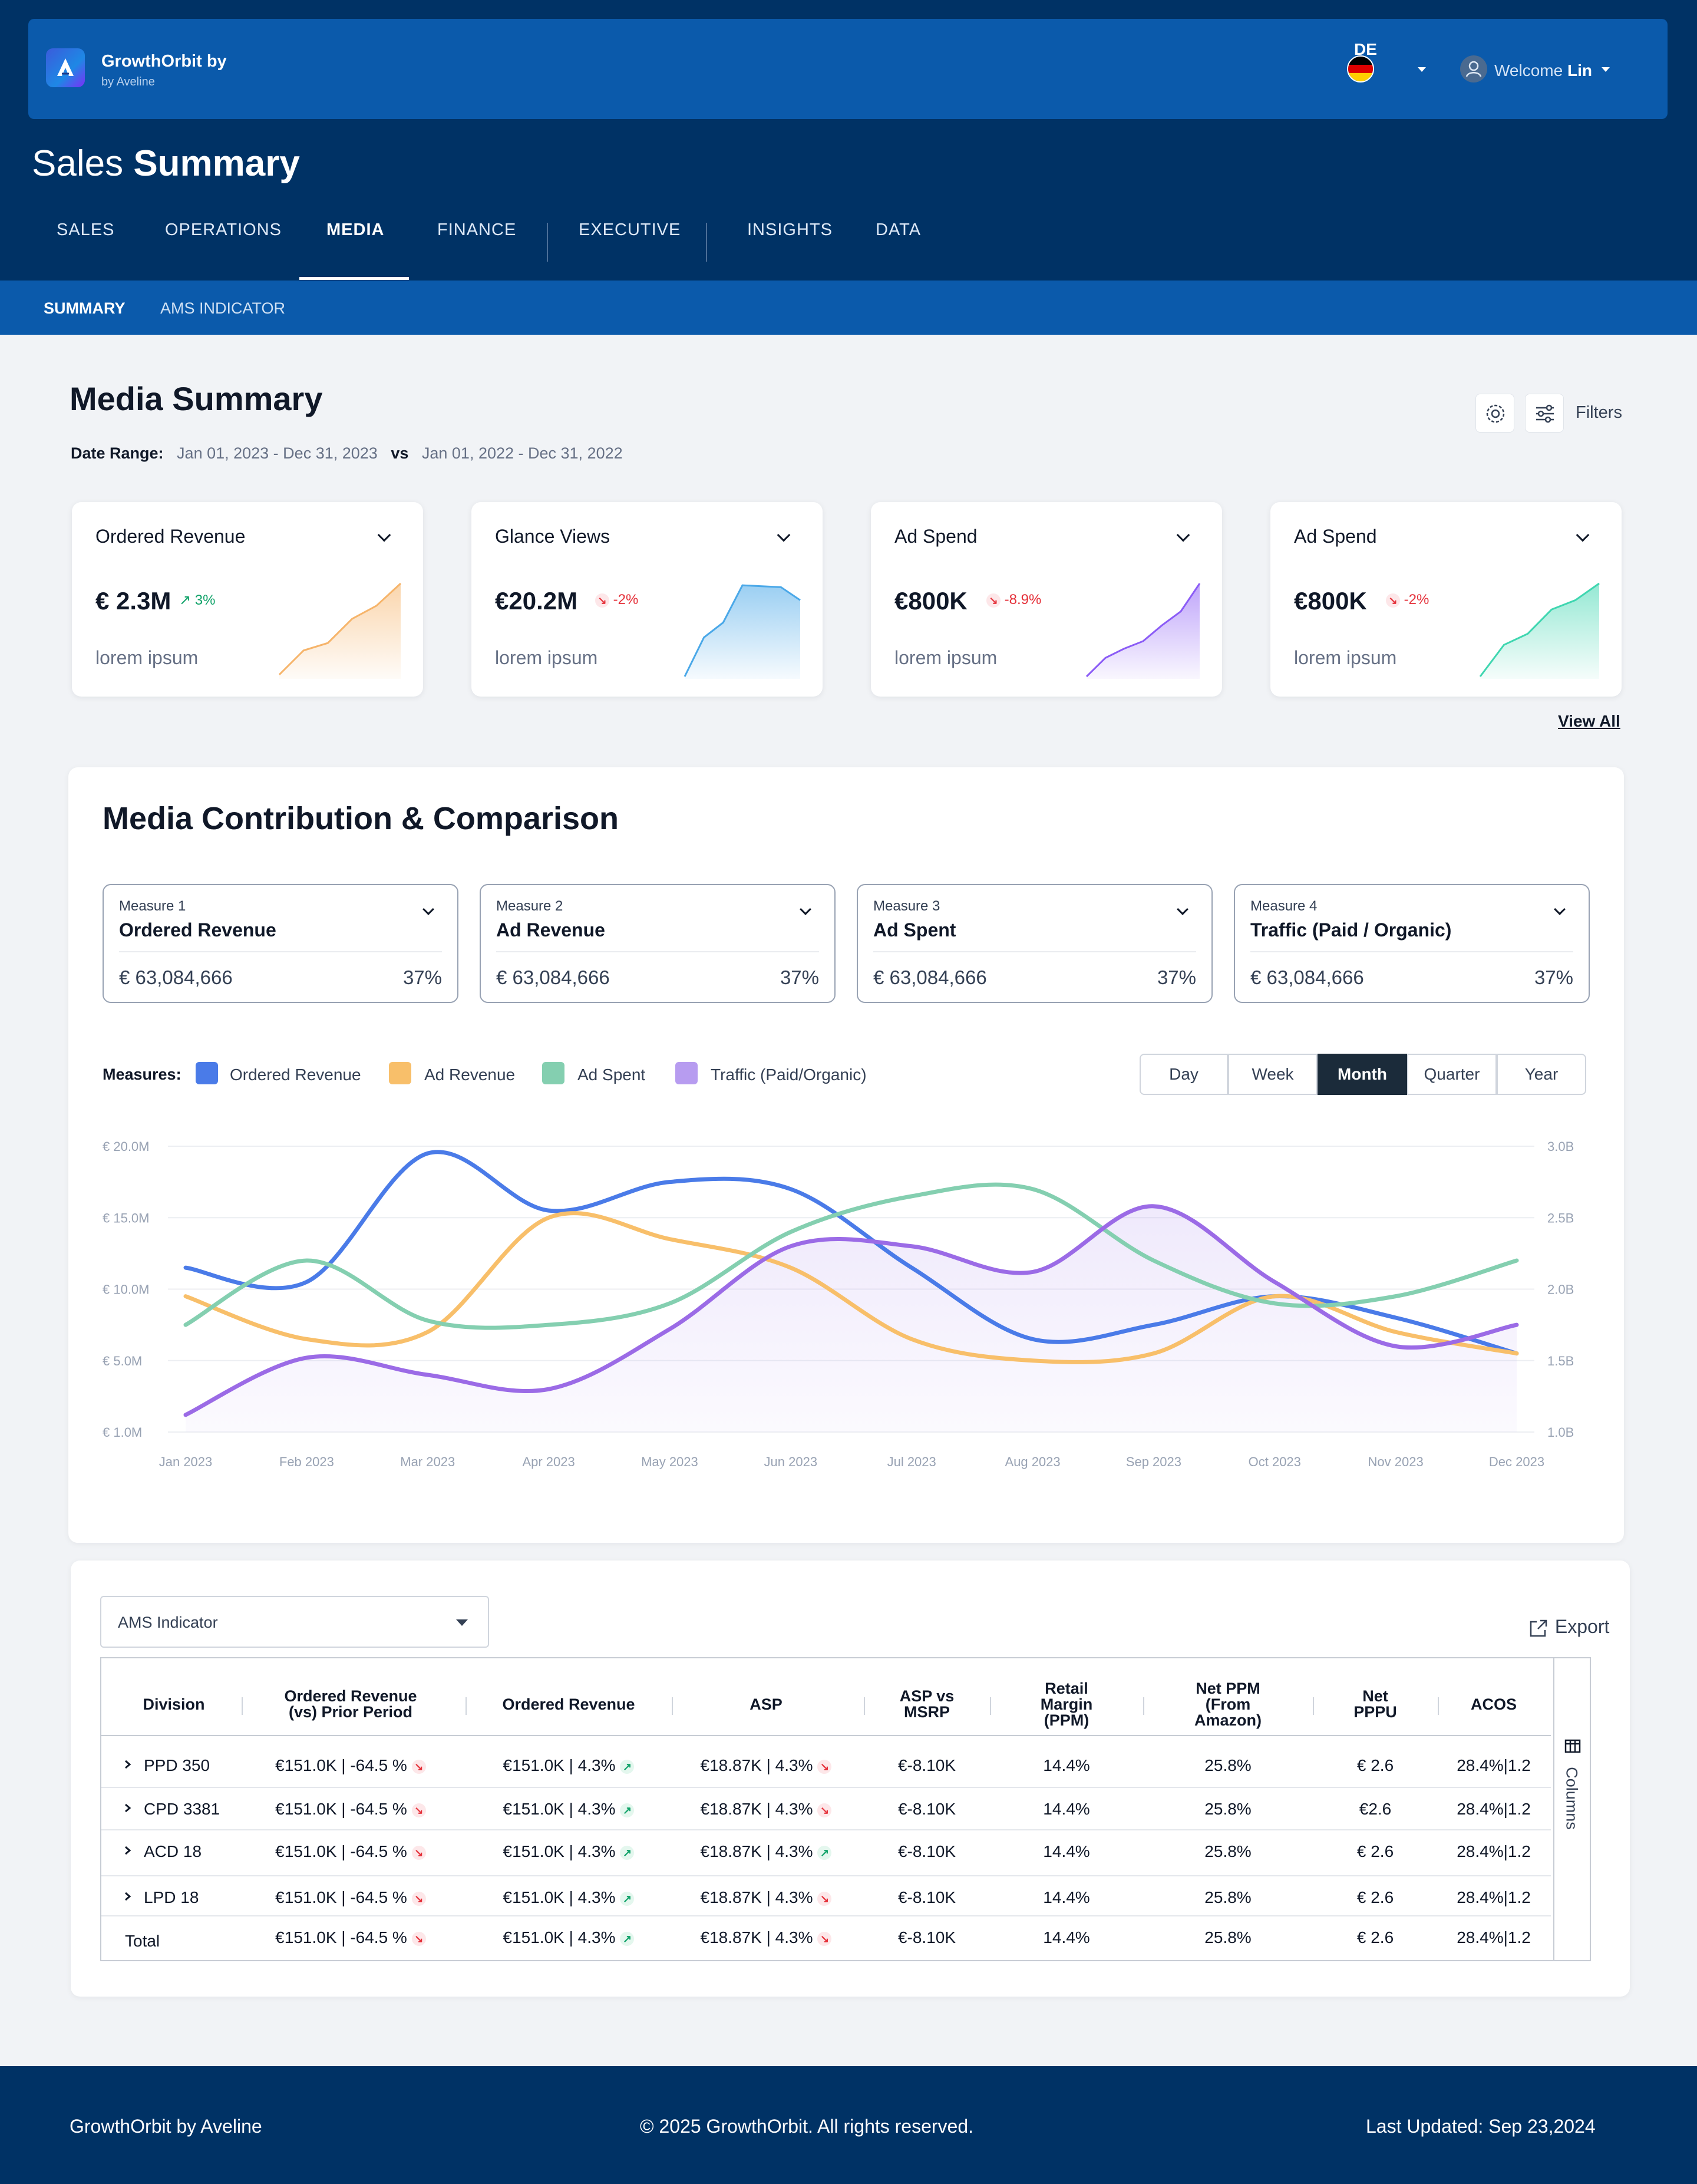 Image resolution: width=1697 pixels, height=2184 pixels. What do you see at coordinates (142, 1941) in the screenshot?
I see `division-cell: Total` at bounding box center [142, 1941].